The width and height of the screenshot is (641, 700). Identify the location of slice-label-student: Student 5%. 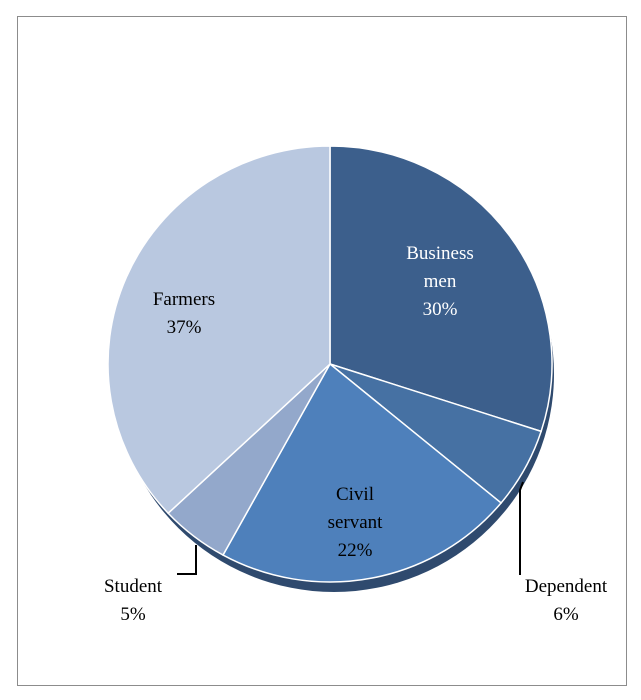
(133, 600).